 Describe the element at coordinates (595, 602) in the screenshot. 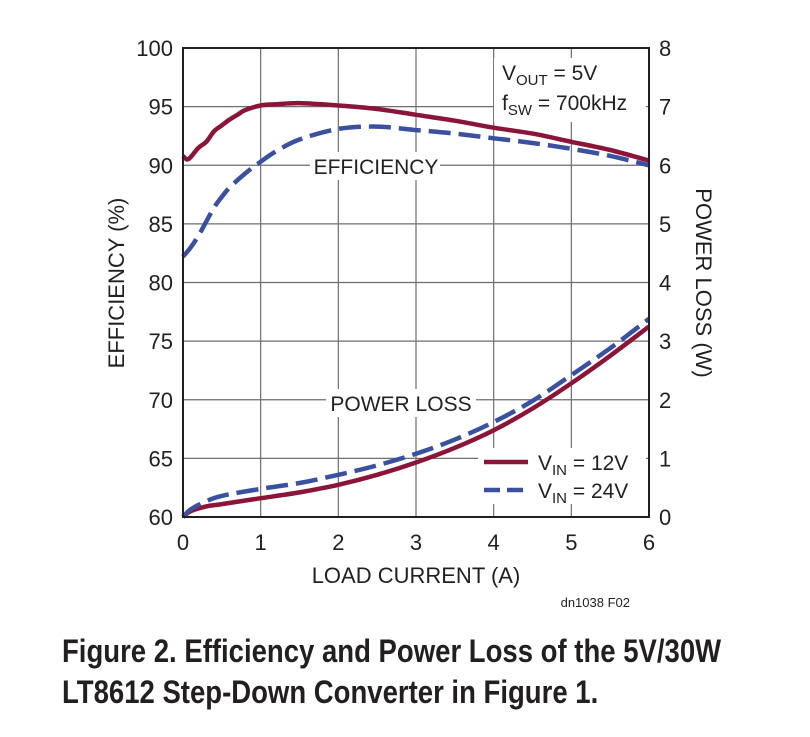

I see `figure-id: dn1038 F02` at that location.